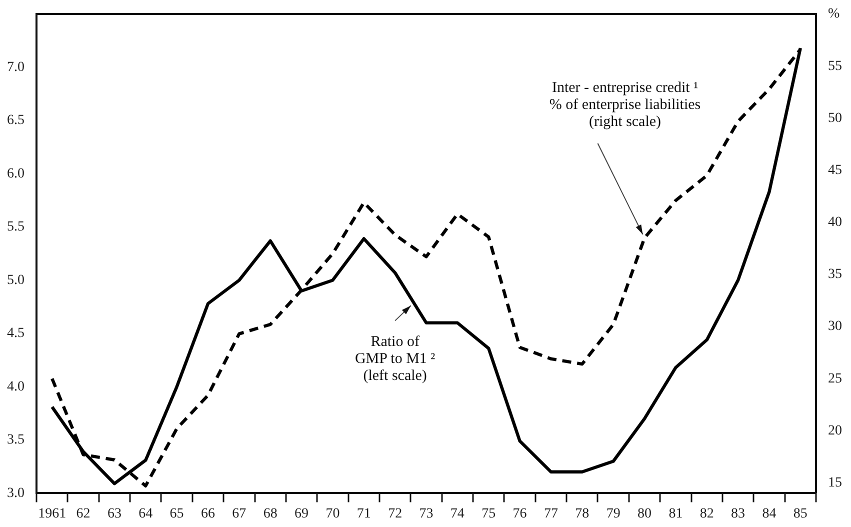  Describe the element at coordinates (15, 120) in the screenshot. I see `y-tick-label: 6.5` at that location.